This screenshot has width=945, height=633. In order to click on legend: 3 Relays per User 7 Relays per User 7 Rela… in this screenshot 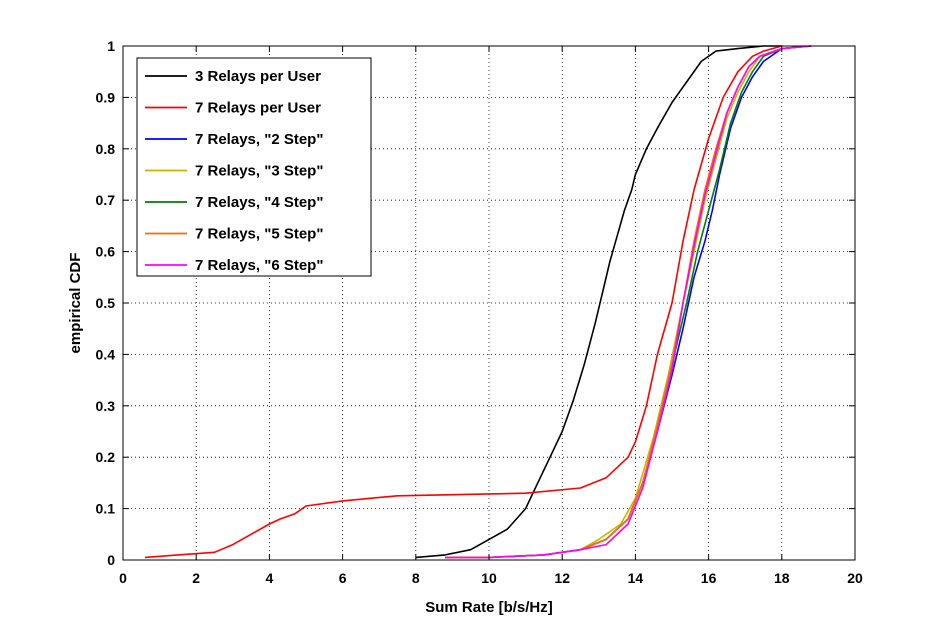, I will do `click(254, 167)`.